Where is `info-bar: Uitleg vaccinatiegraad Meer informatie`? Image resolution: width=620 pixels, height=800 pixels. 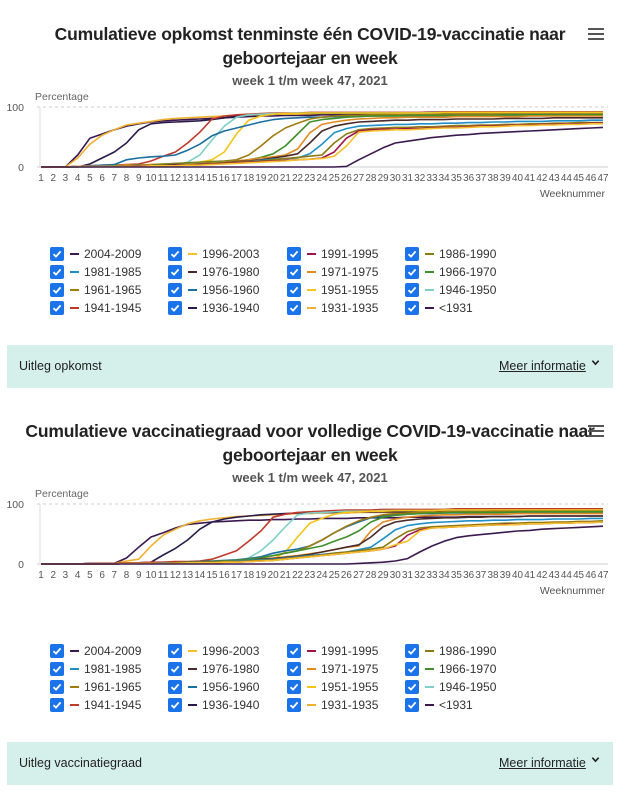 info-bar: Uitleg vaccinatiegraad Meer informatie is located at coordinates (310, 763).